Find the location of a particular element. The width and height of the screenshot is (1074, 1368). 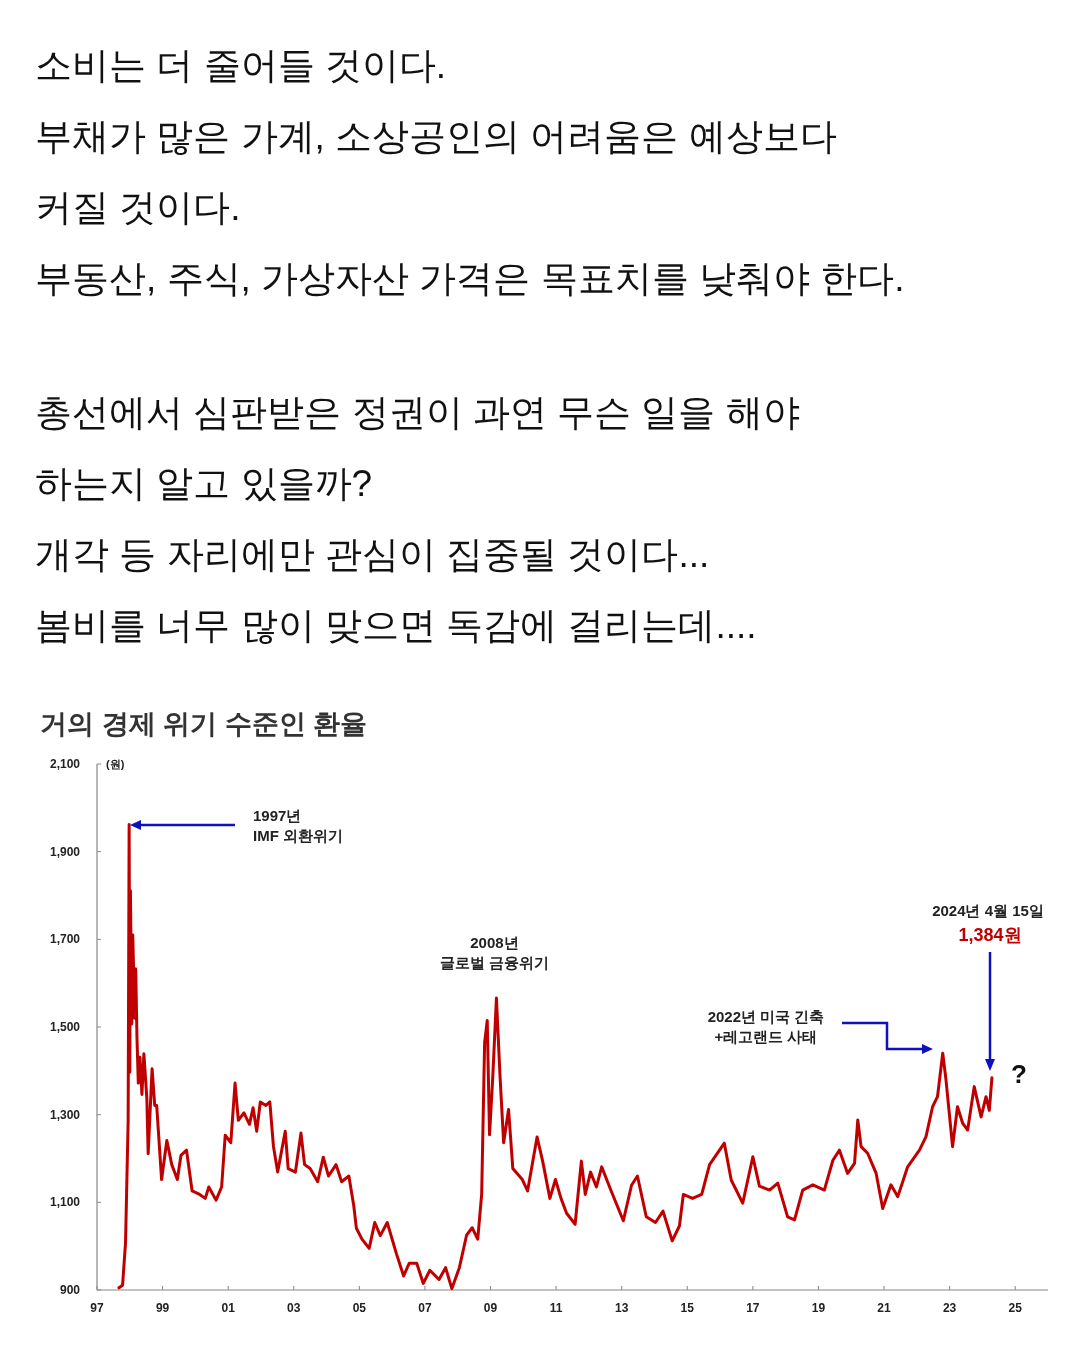

annotation: ? is located at coordinates (1019, 1074).